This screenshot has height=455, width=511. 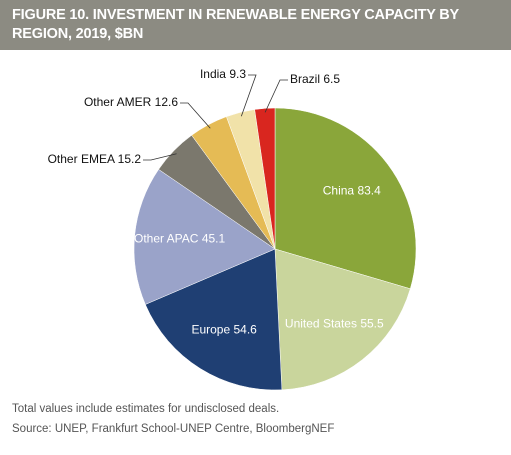 I want to click on data-label: Brazil 6.5, so click(x=315, y=79).